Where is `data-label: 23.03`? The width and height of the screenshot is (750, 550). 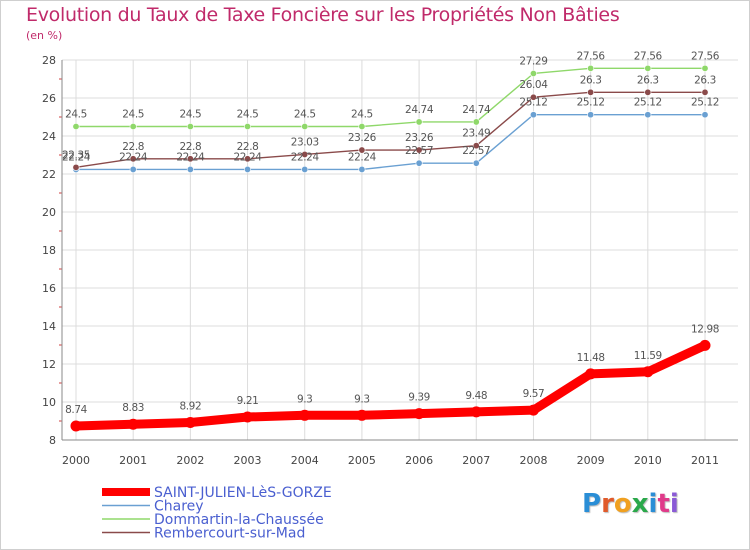 data-label: 23.03 is located at coordinates (305, 142).